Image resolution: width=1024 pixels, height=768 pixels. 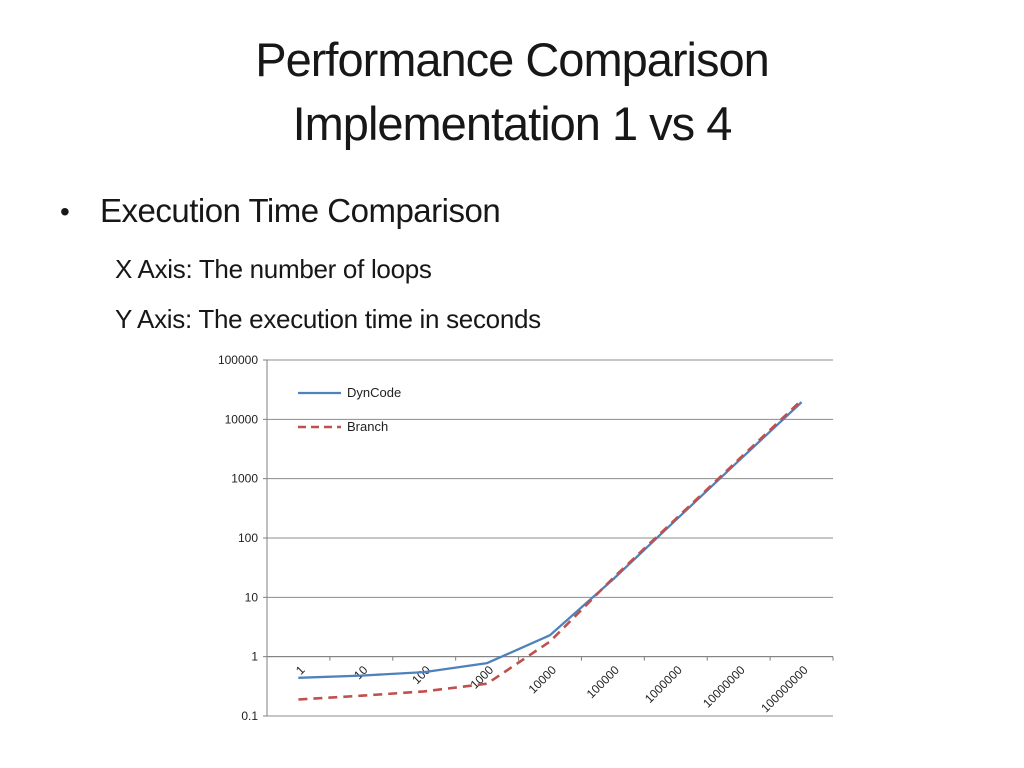 I want to click on legend-label-dyncode: DynCode, so click(x=374, y=392).